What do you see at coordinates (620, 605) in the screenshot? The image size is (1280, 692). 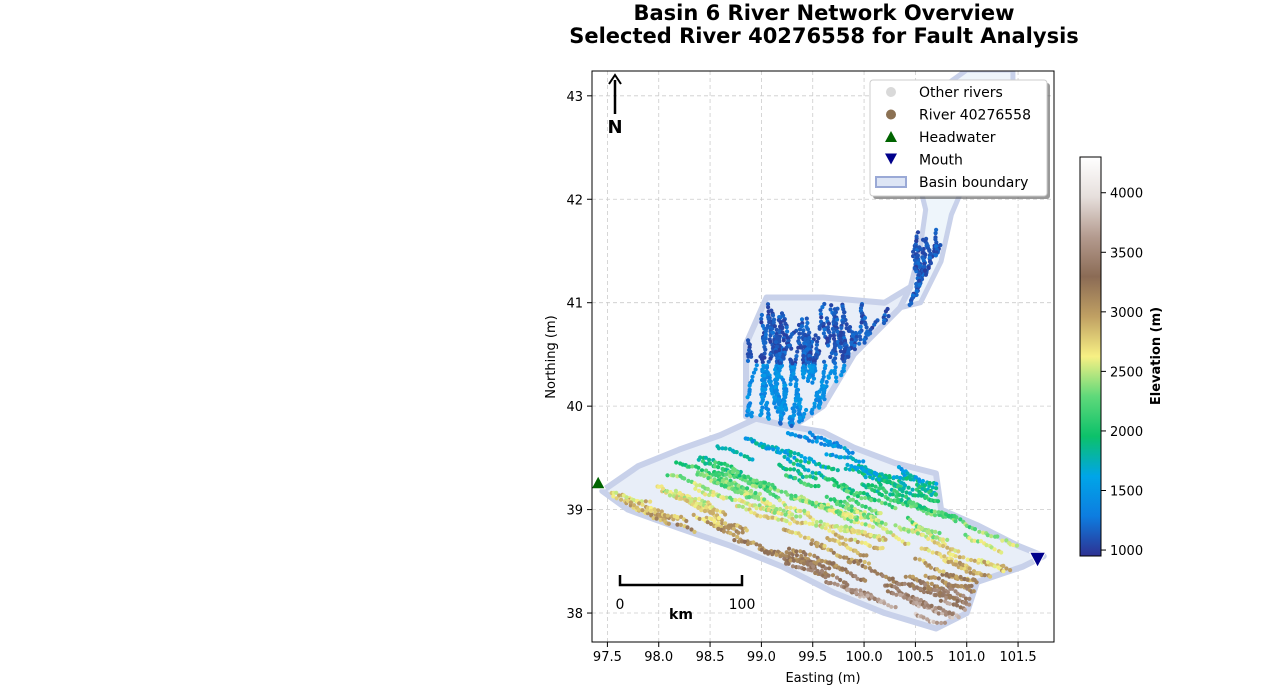 I see `scale-start-label: 0` at bounding box center [620, 605].